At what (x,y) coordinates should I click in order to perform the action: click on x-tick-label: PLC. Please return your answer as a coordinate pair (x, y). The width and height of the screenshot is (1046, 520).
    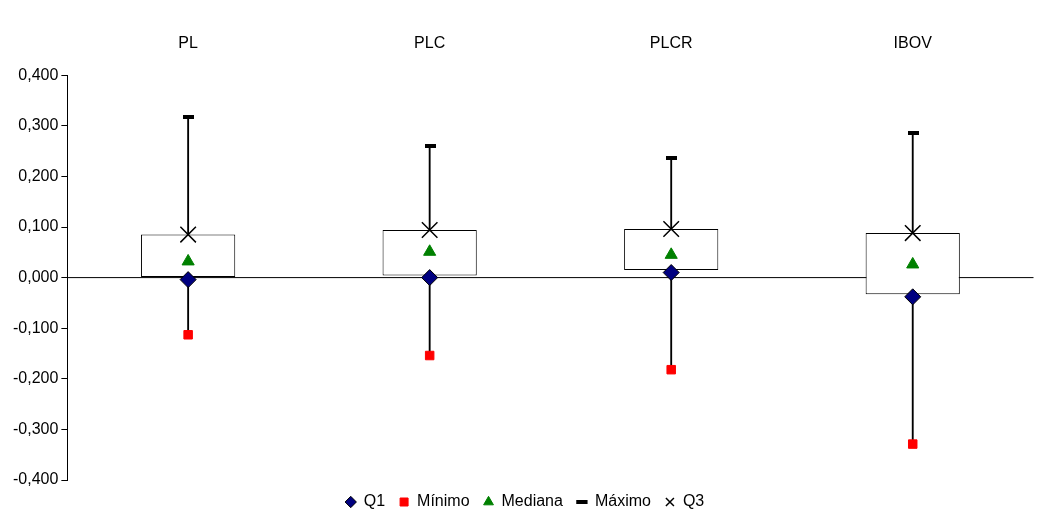
    Looking at the image, I should click on (430, 43).